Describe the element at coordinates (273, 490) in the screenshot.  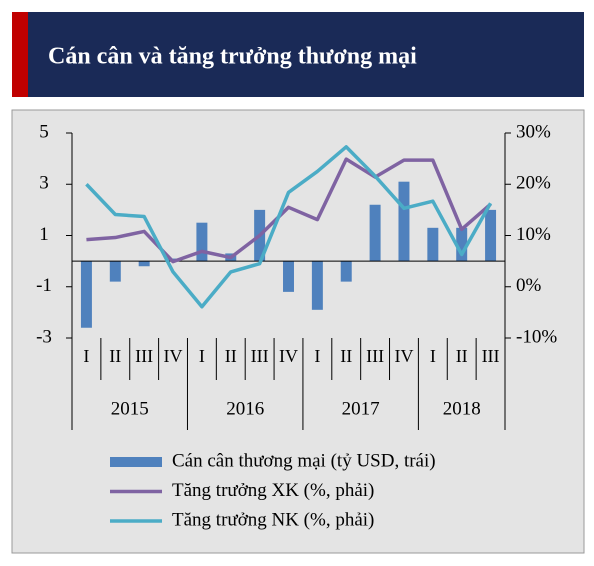
I see `legend-label: Tăng trưởng XK (%, phải)` at that location.